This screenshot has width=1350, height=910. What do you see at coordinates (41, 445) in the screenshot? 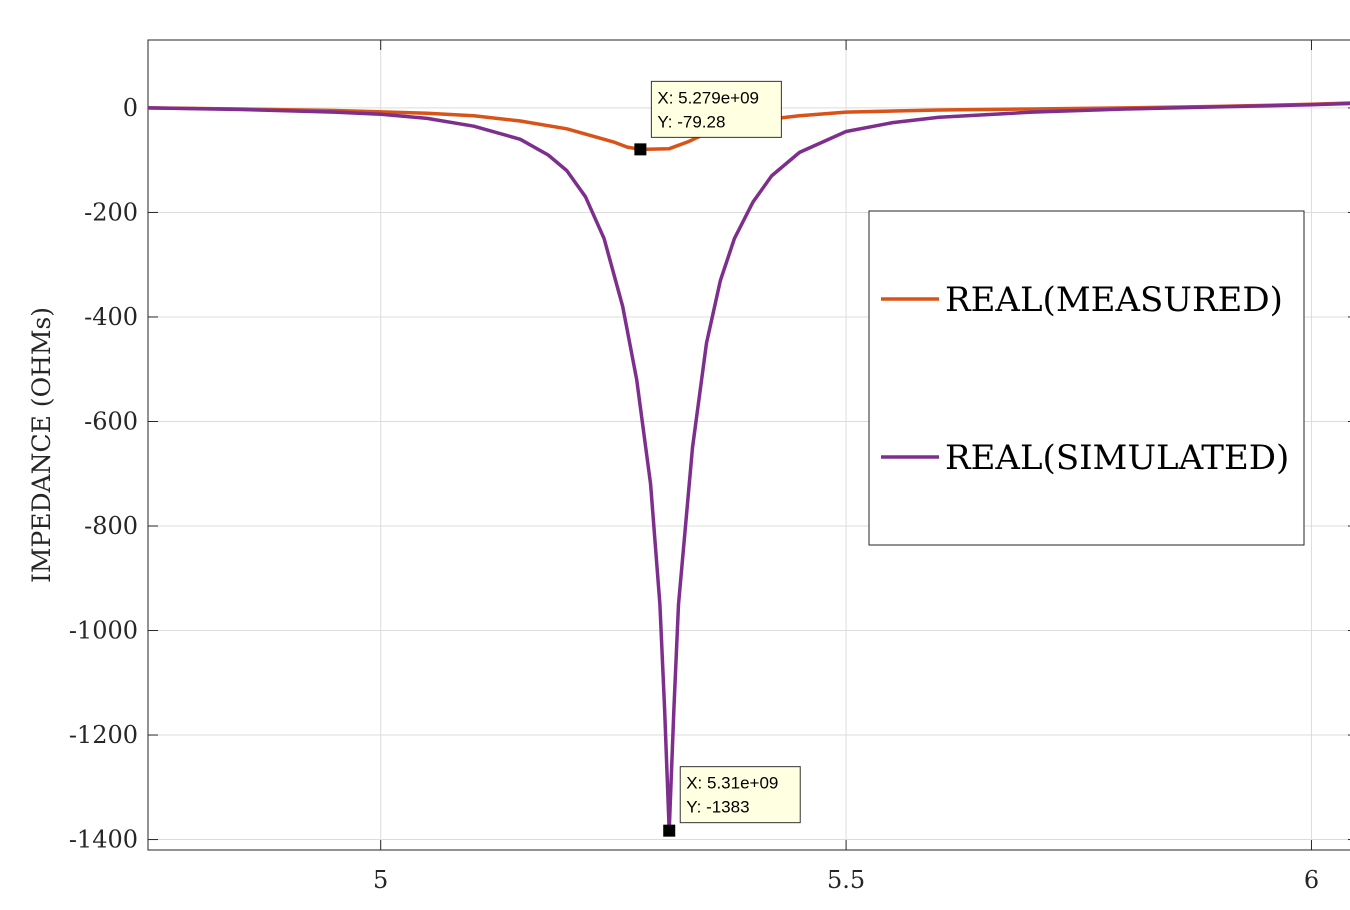
I see `y-axis-title: IMPEDANCE (OHMs)` at bounding box center [41, 445].